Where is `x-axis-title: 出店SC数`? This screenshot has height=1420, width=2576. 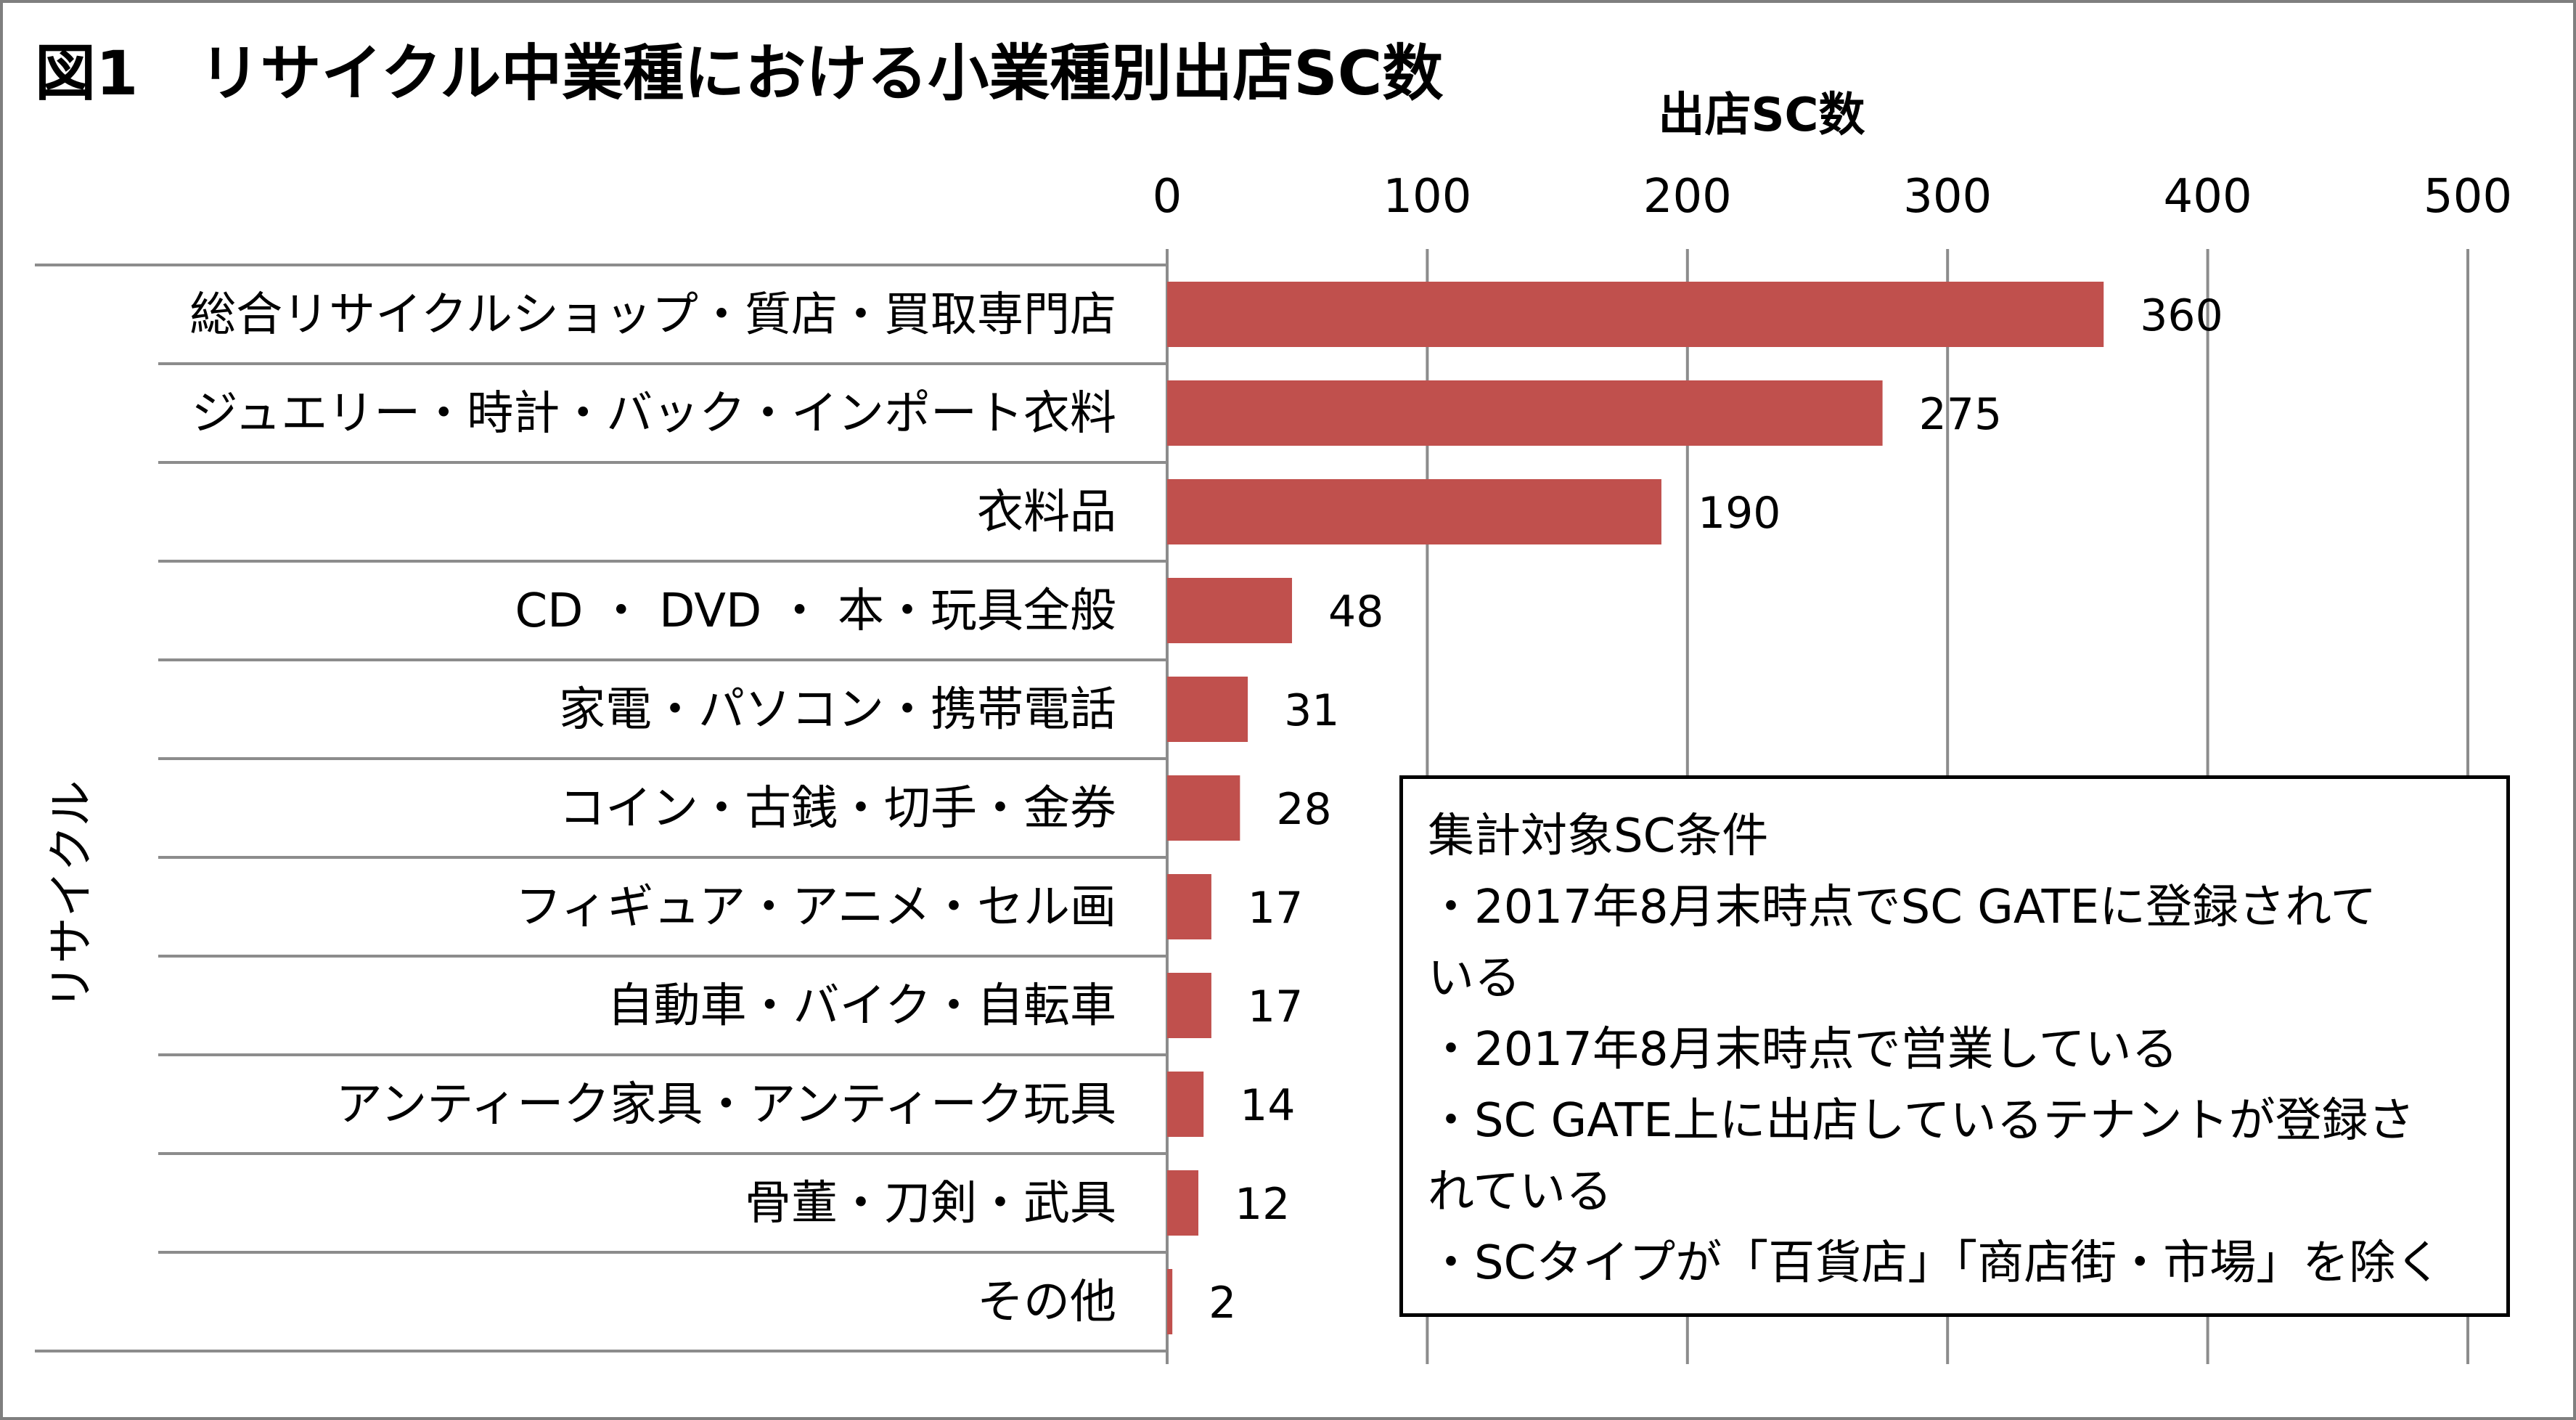 x-axis-title: 出店SC数 is located at coordinates (1762, 115).